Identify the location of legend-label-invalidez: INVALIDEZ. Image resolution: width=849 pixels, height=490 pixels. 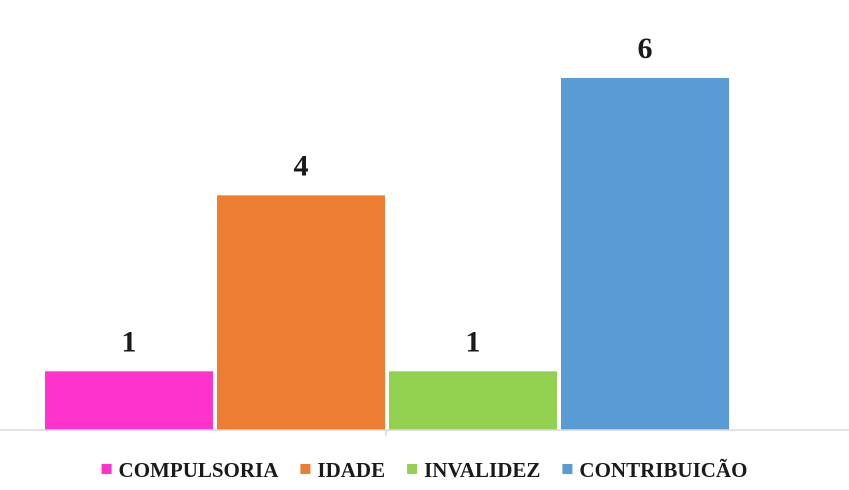
(482, 470).